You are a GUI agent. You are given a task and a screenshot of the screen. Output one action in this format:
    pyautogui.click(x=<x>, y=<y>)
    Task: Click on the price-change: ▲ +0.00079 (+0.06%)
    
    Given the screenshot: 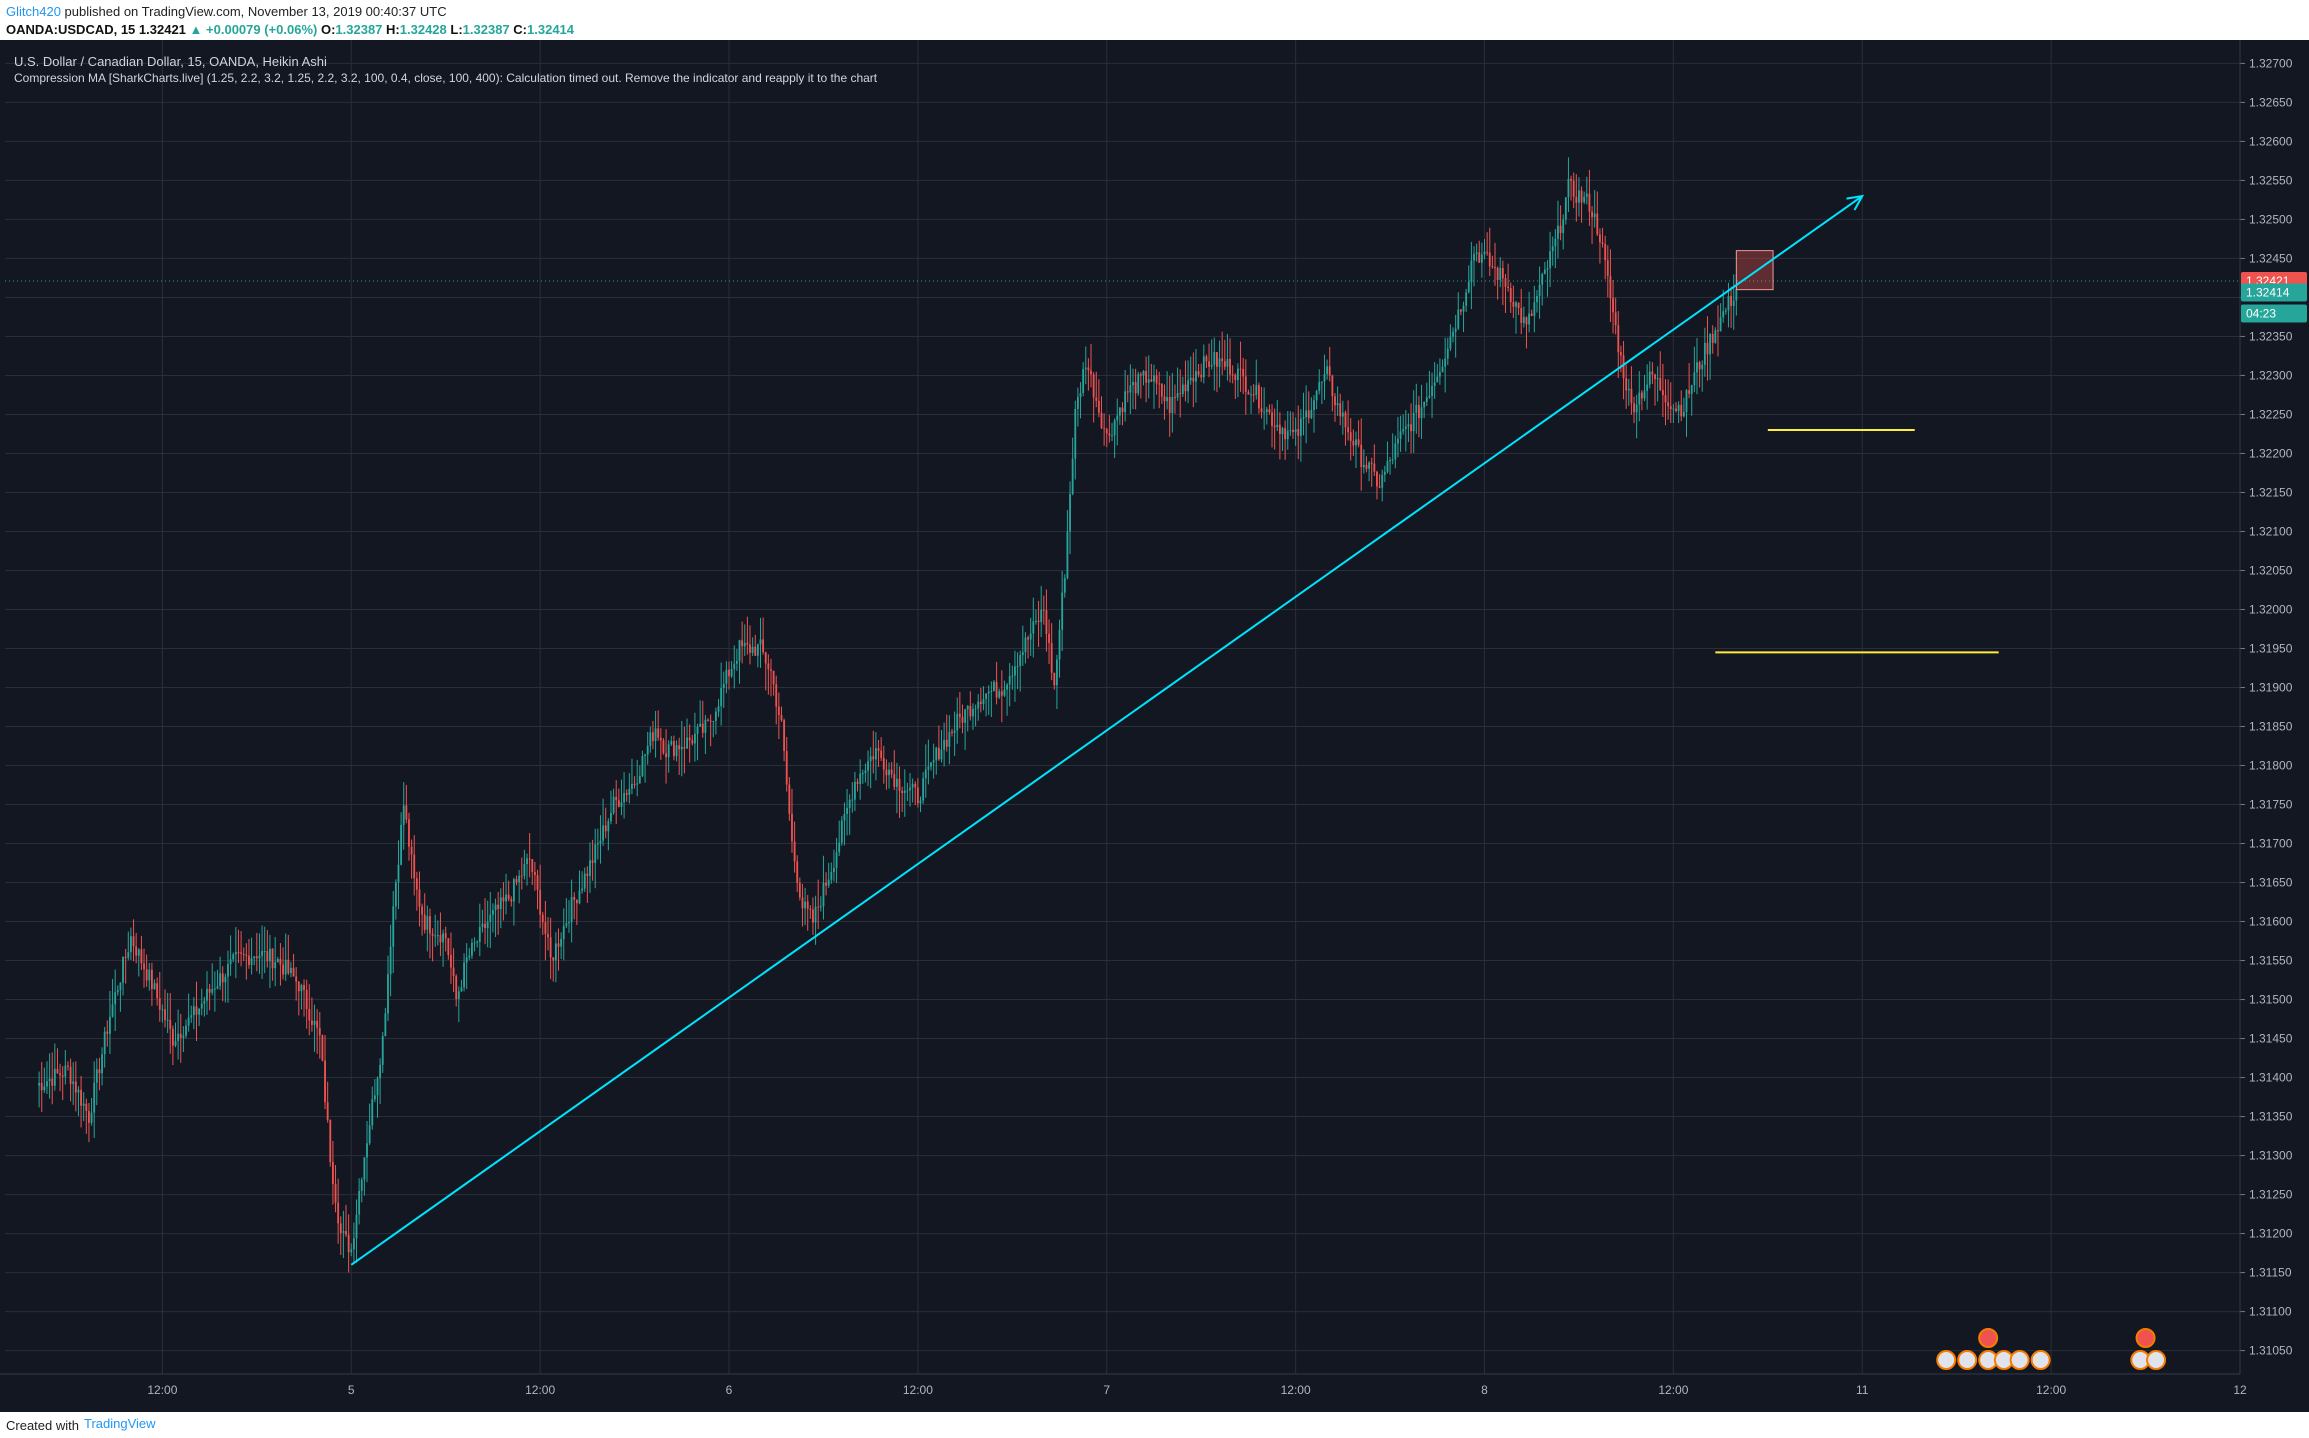 What is the action you would take?
    pyautogui.click(x=253, y=29)
    